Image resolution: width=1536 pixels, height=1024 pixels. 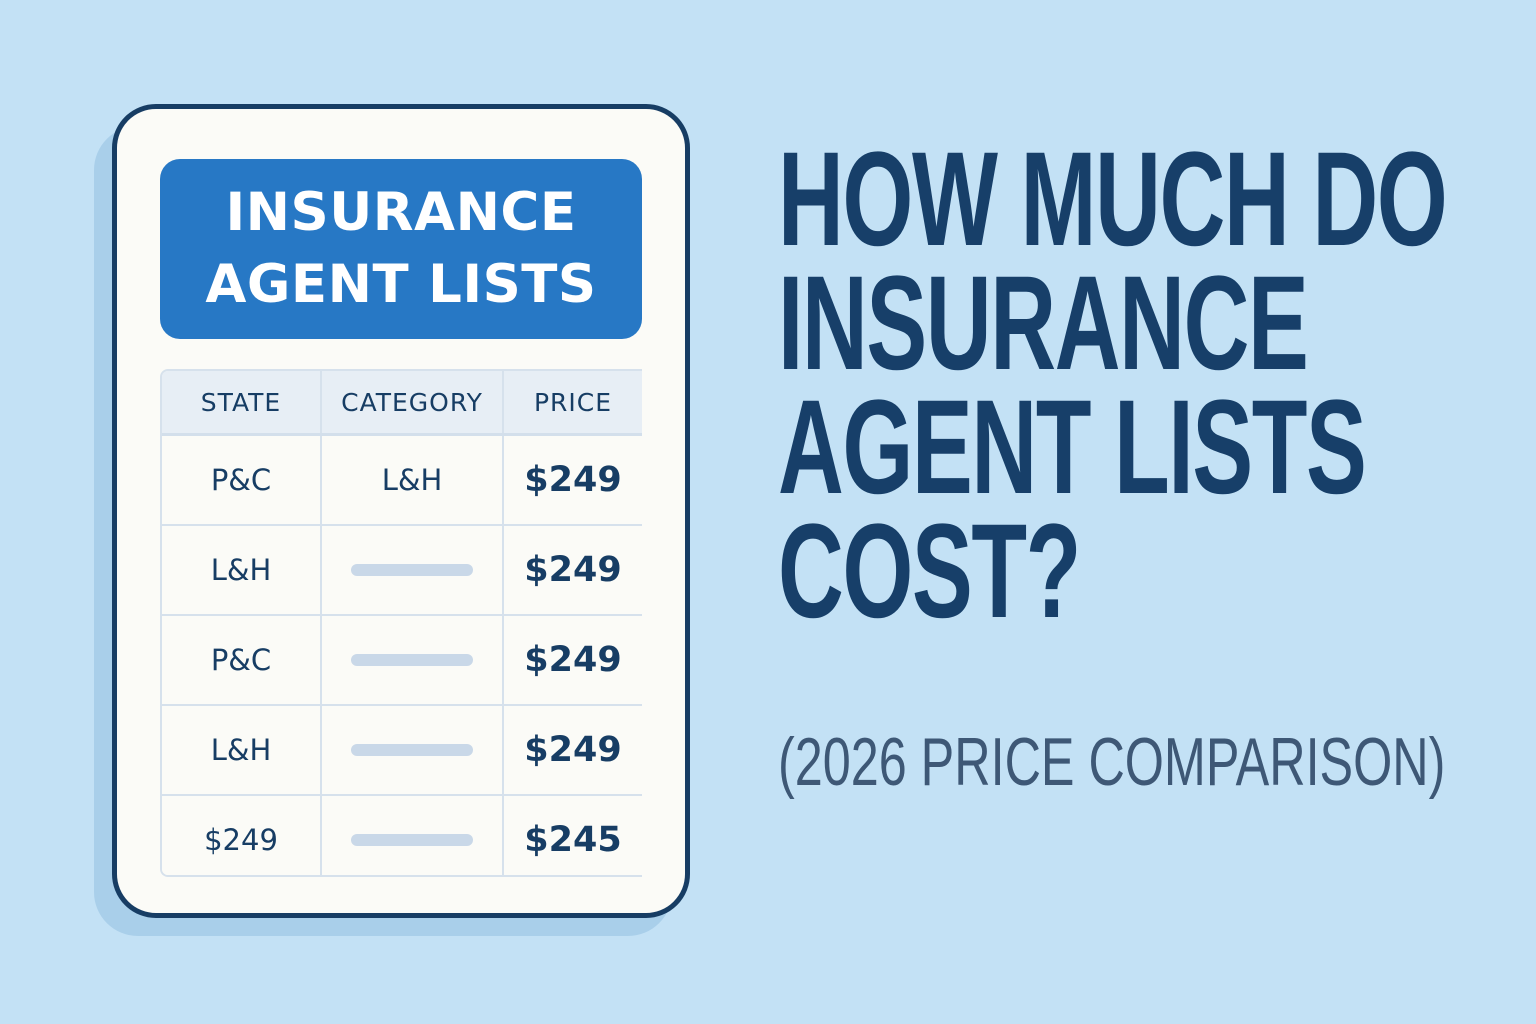 What do you see at coordinates (413, 480) in the screenshot?
I see `category-cell: L&H` at bounding box center [413, 480].